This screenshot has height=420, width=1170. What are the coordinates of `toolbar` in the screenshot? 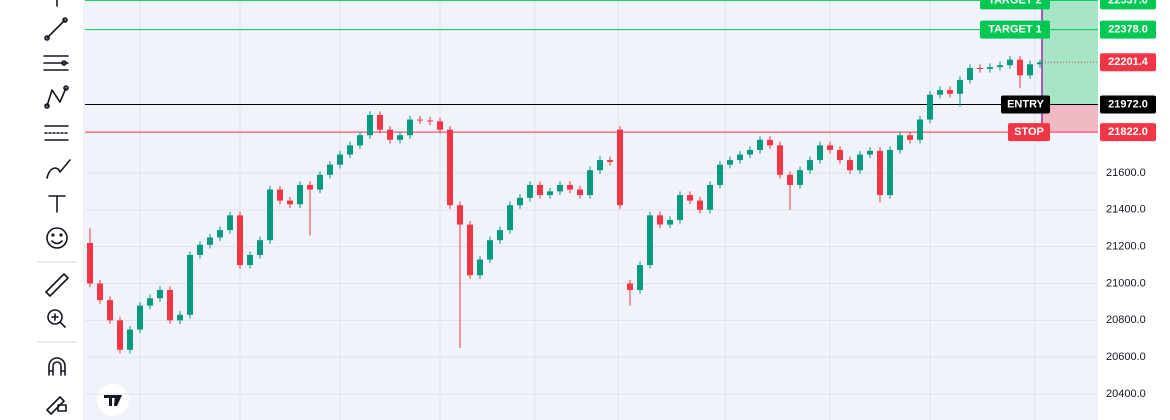 It's located at (57, 207).